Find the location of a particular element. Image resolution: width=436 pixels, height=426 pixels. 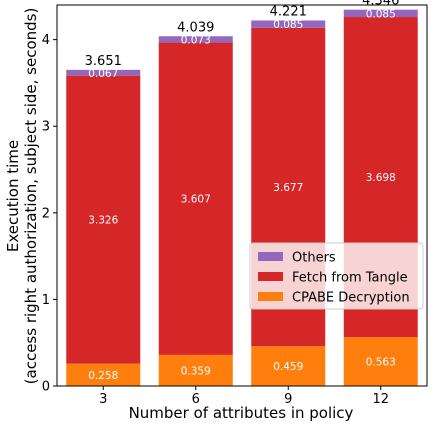

data-label-fetch-9: 3.677 is located at coordinates (288, 188).